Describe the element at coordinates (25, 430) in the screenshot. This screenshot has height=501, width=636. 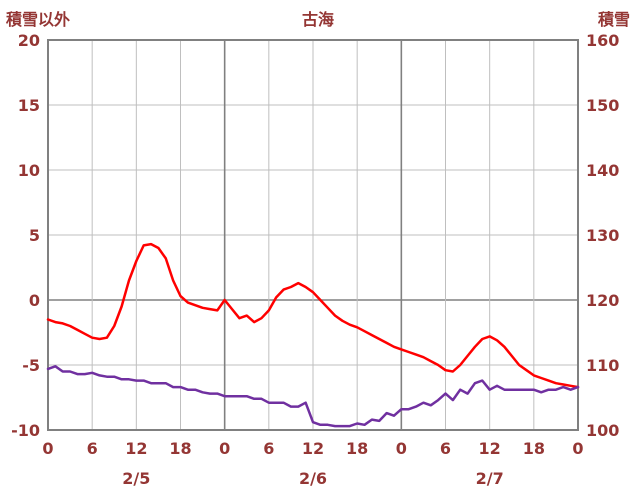
I see `left-tick-label: -10` at that location.